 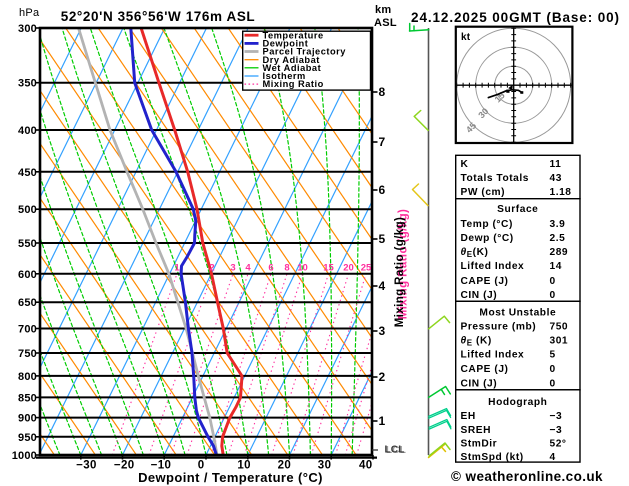 What do you see at coordinates (383, 10) in the screenshot?
I see `svg-text: km` at bounding box center [383, 10].